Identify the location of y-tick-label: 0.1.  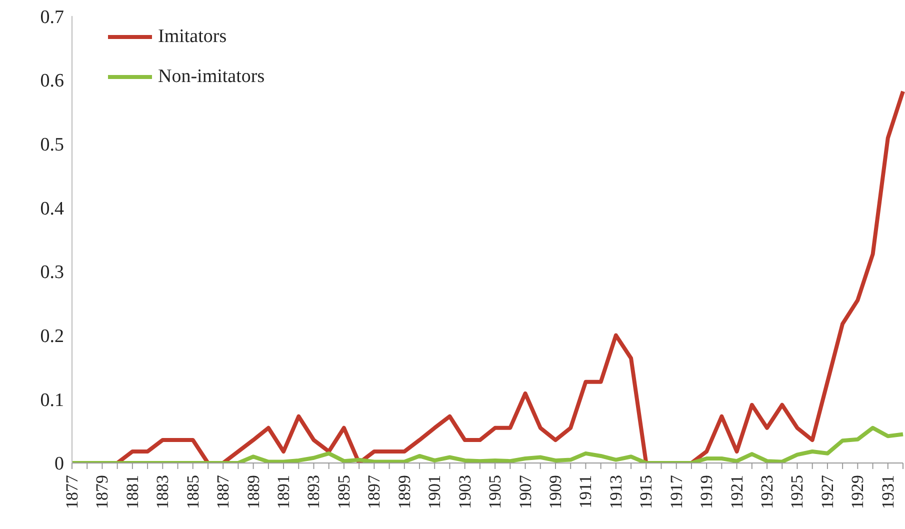
(52, 400).